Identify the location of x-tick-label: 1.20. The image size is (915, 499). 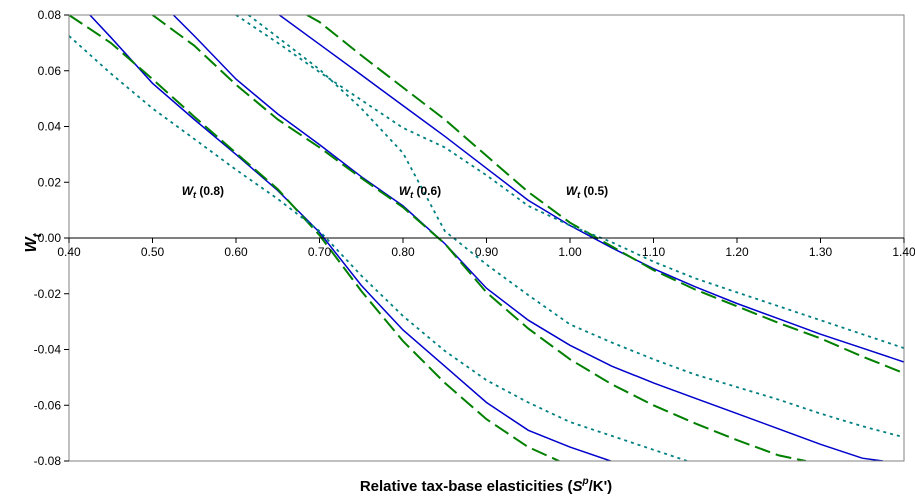
(737, 252).